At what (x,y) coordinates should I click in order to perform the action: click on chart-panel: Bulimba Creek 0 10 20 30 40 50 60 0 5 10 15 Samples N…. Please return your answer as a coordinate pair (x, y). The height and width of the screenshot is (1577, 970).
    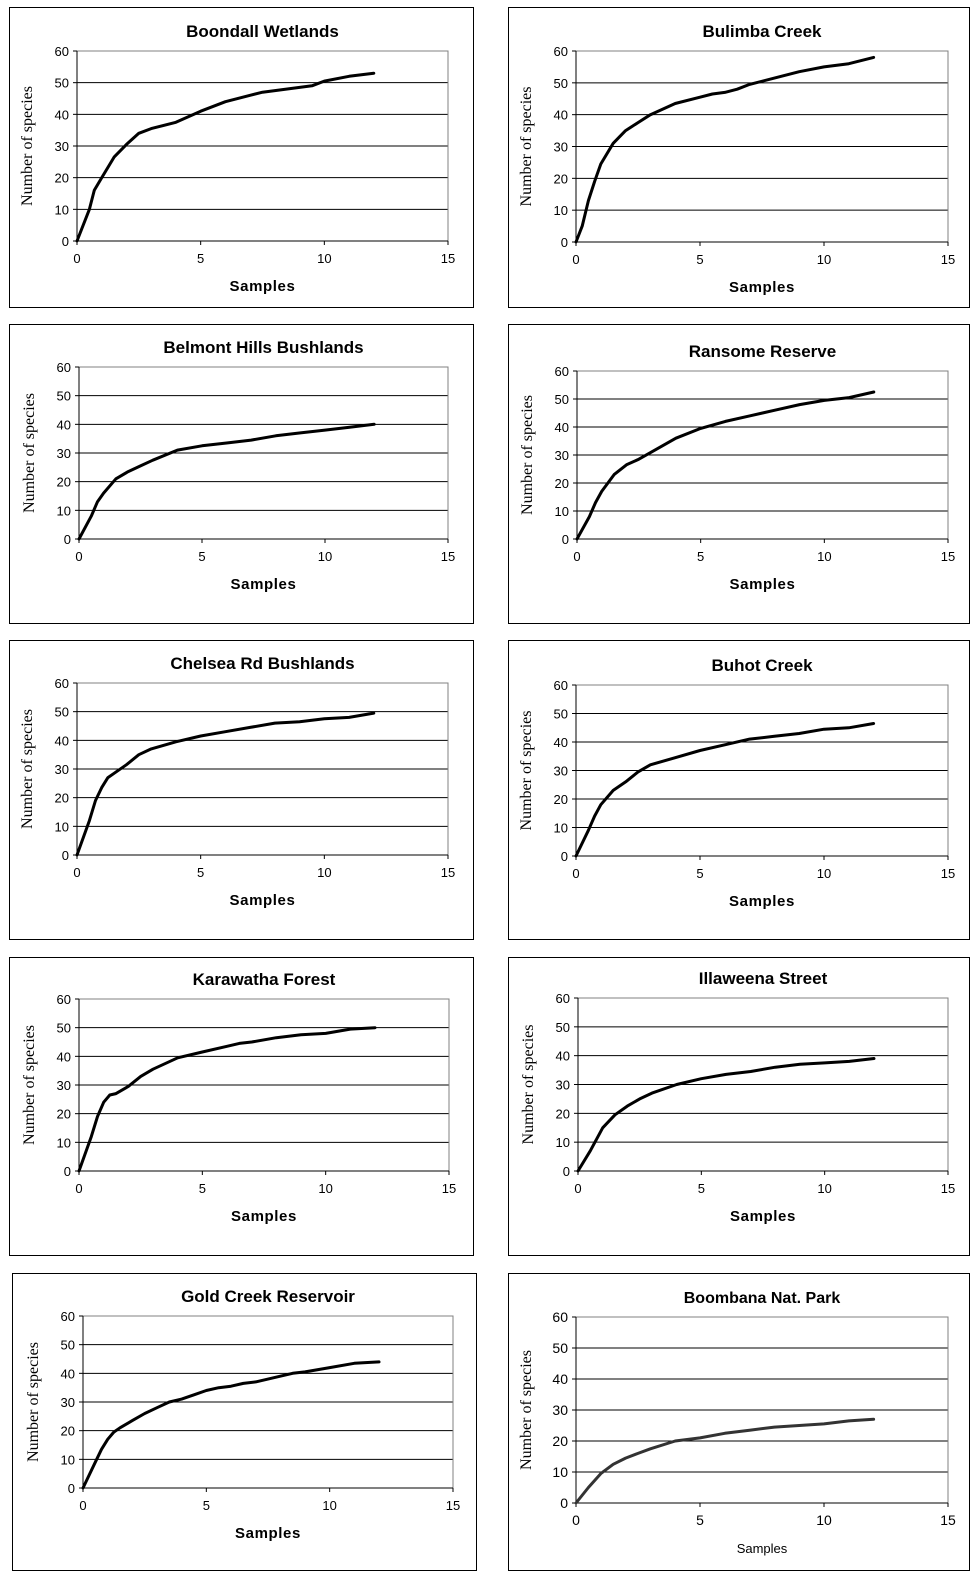
    Looking at the image, I should click on (739, 157).